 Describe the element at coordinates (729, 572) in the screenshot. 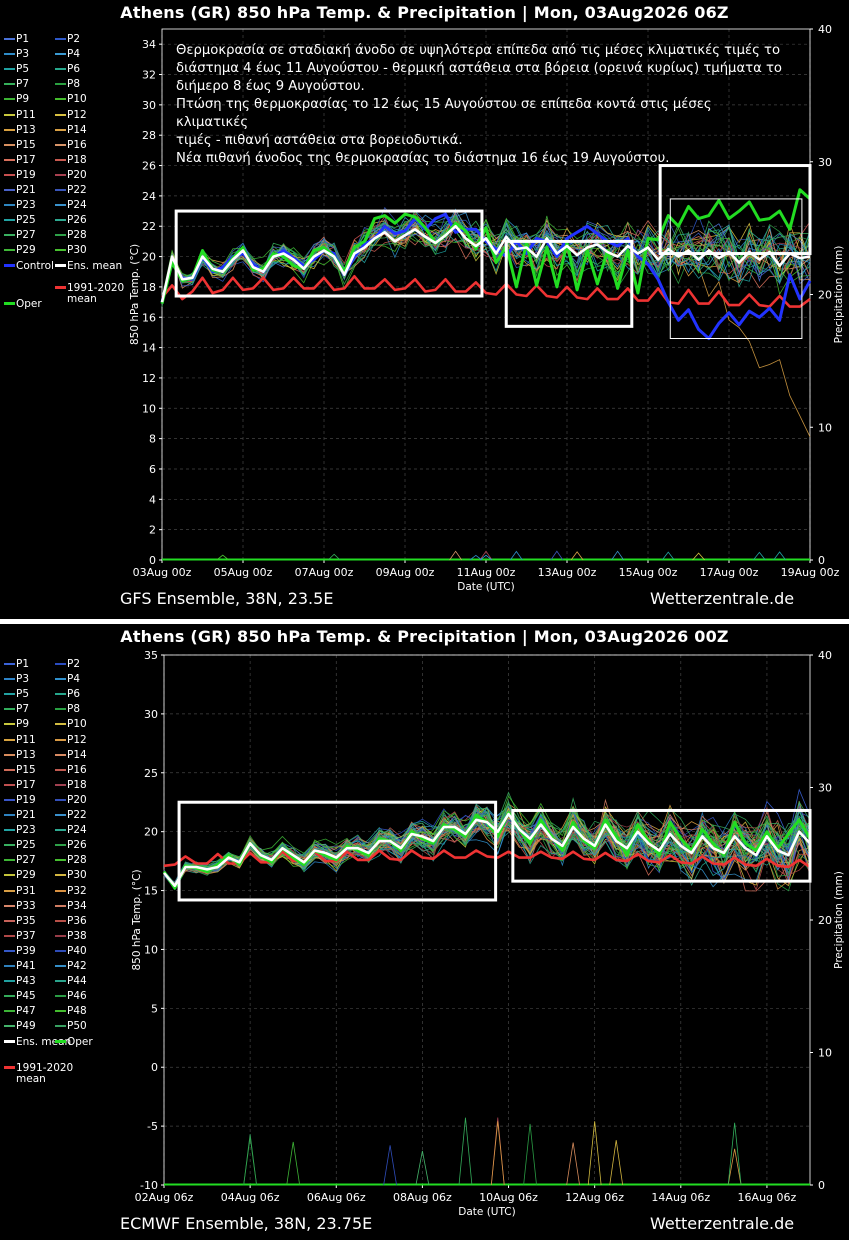

I see `x-tick-label: 17Aug 00z` at that location.